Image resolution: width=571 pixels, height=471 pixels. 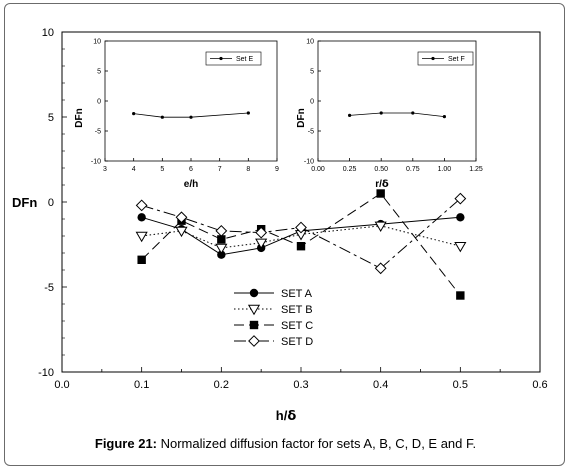 I want to click on main-y-tick-label: -5, so click(x=49, y=288).